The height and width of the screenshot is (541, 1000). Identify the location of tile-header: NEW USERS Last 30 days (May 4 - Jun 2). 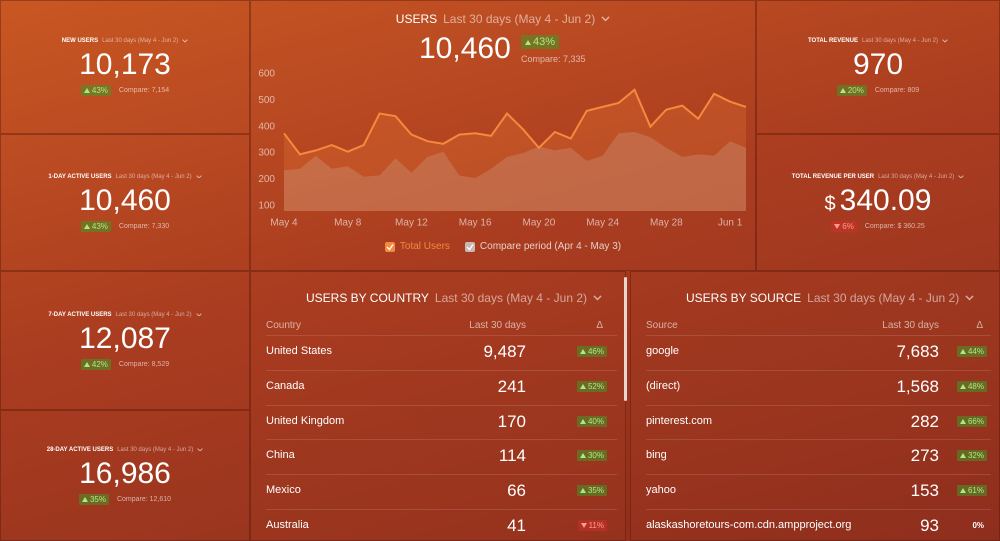
(125, 41).